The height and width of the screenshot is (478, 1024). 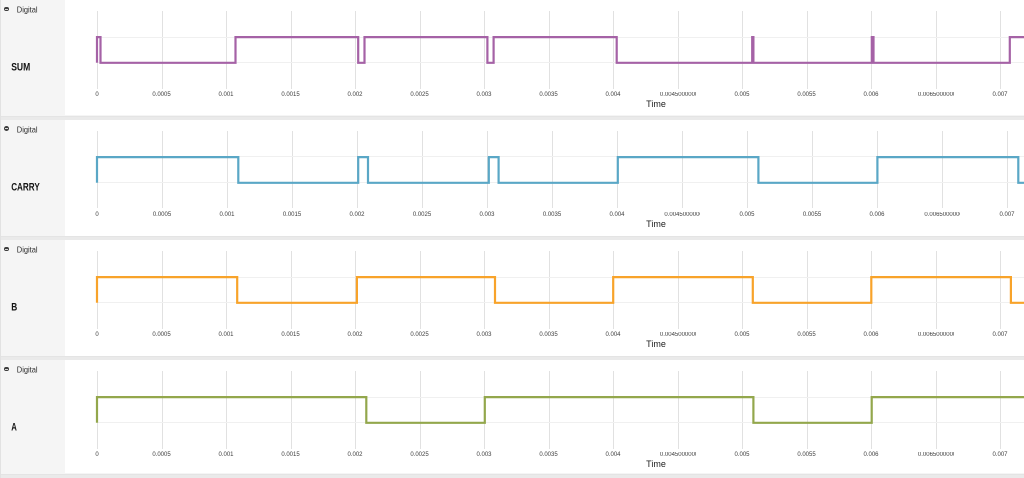 What do you see at coordinates (14, 428) in the screenshot?
I see `svg-text: A` at bounding box center [14, 428].